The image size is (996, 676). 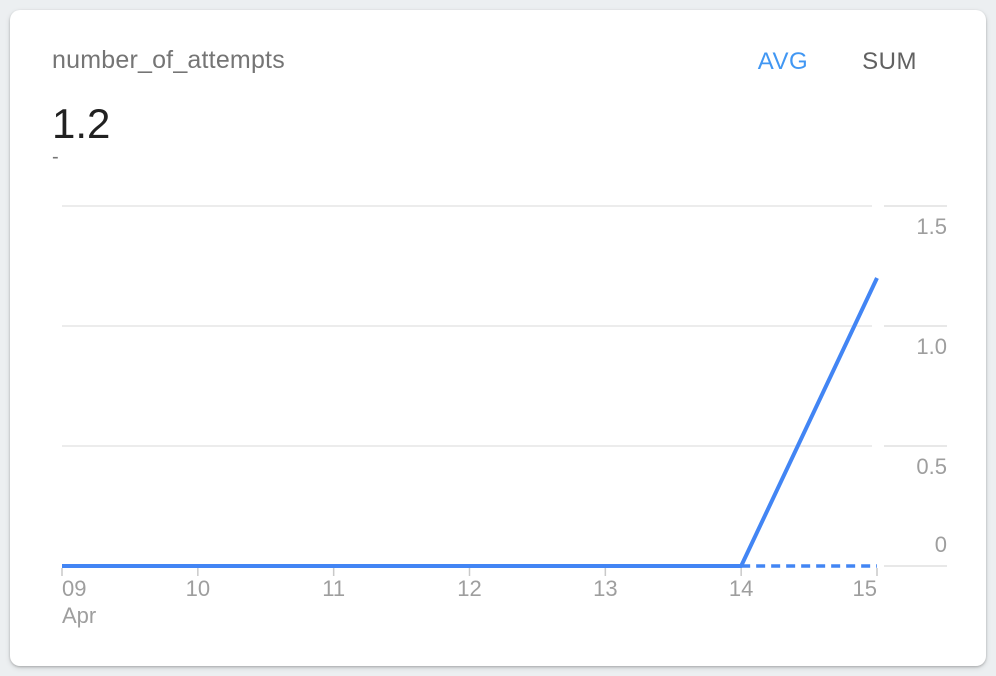 What do you see at coordinates (837, 62) in the screenshot?
I see `aggregation-toggle: AVG SUM` at bounding box center [837, 62].